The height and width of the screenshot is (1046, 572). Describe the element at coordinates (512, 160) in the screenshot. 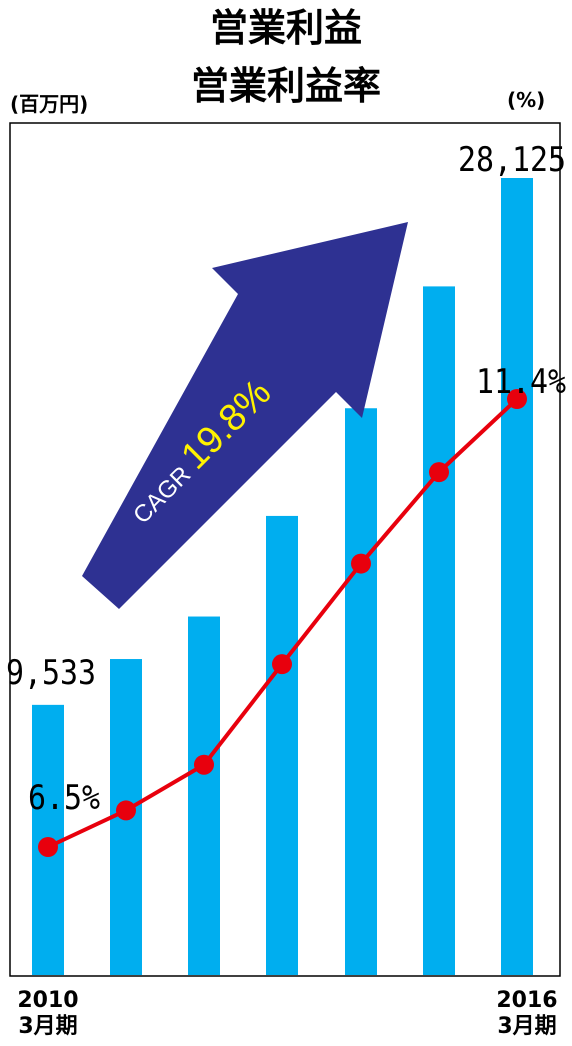

I see `bar-label-last: 28,125` at that location.